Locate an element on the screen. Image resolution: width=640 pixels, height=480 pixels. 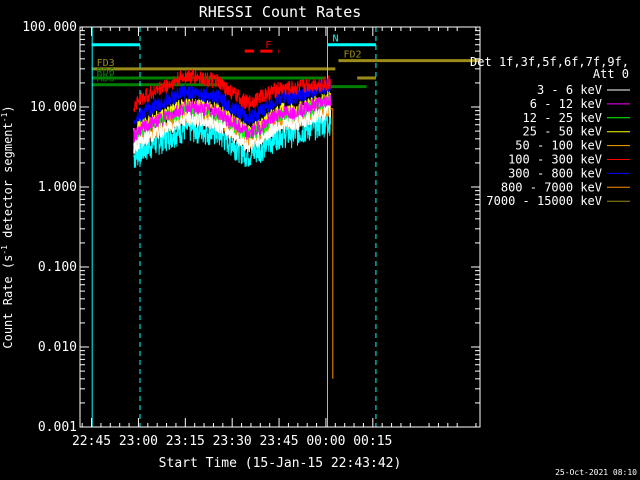
x-tick-label-2: 23:00 is located at coordinates (138, 441).